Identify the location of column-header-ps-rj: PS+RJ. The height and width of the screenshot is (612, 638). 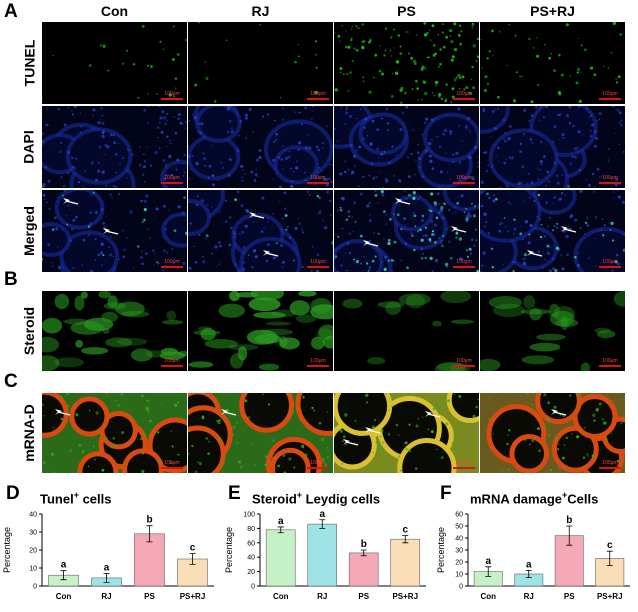
(552, 11).